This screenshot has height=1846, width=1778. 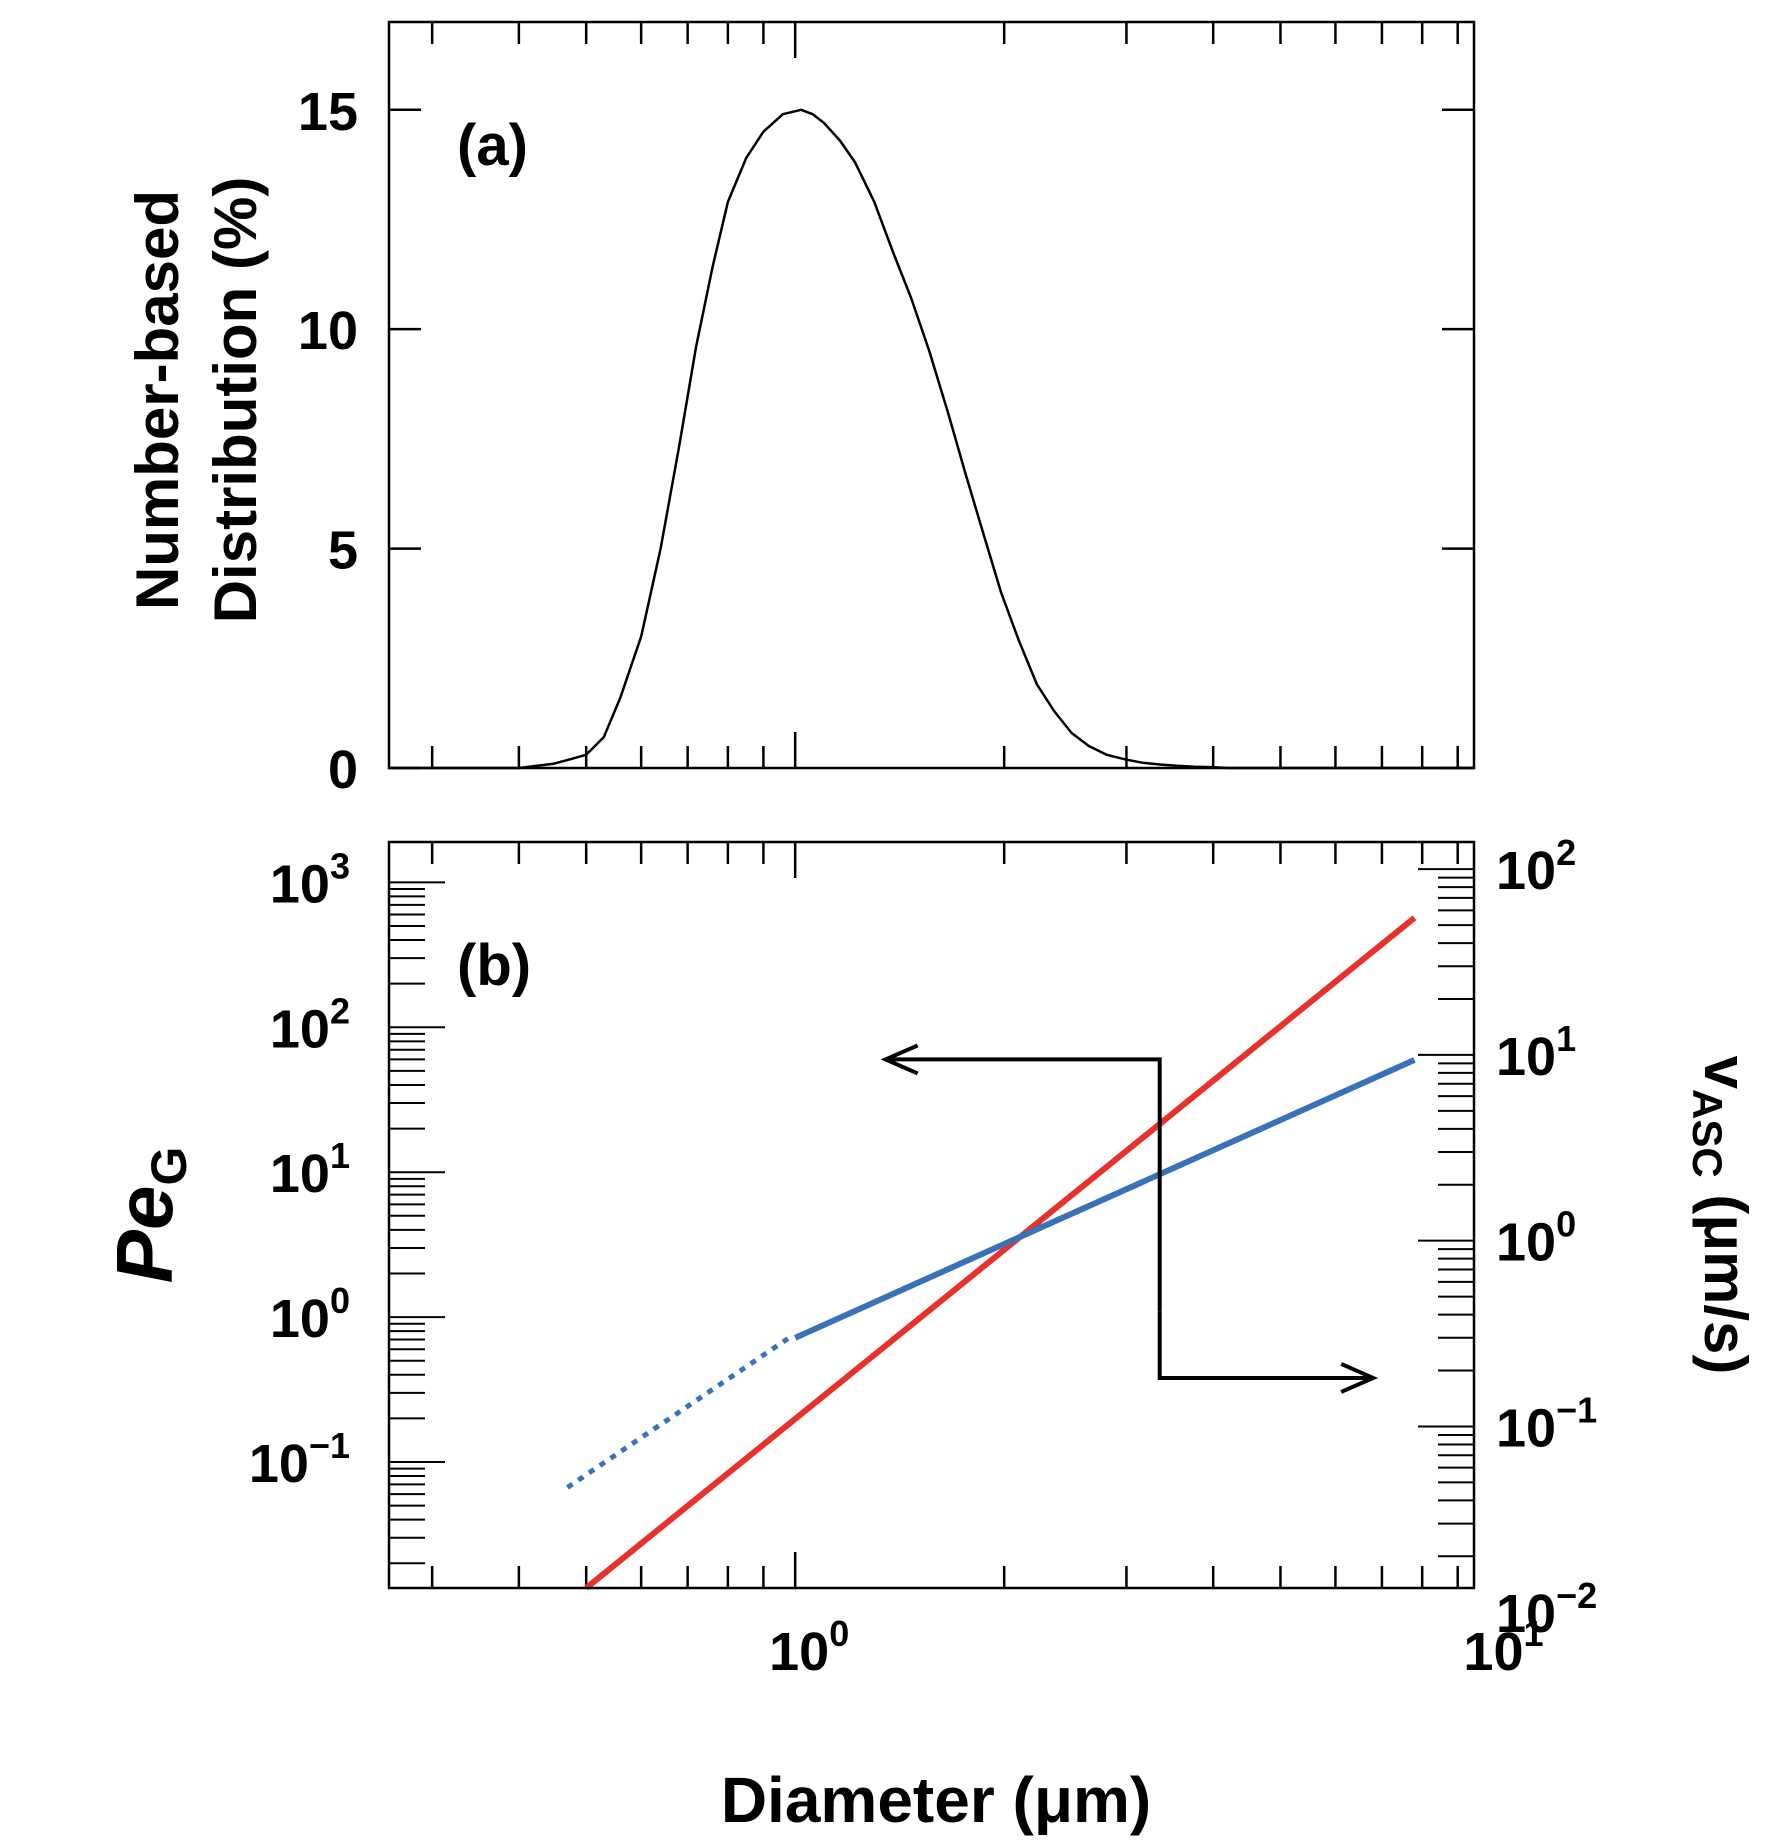 I want to click on panel-b-ylabel-sub: G, so click(x=169, y=1166).